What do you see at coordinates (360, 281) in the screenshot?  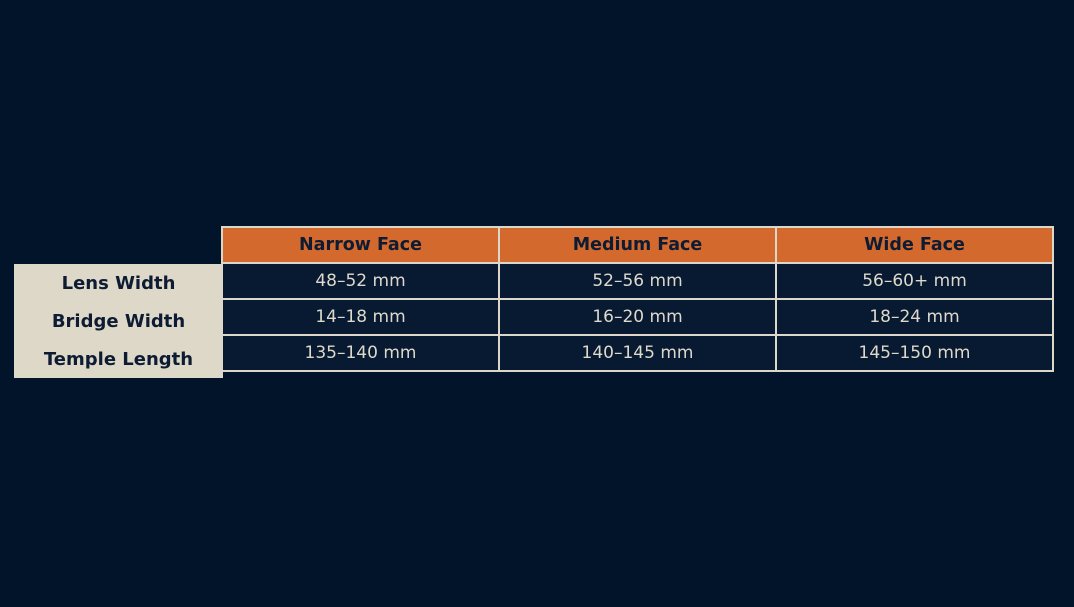 I see `table-cell: 48–52 mm` at bounding box center [360, 281].